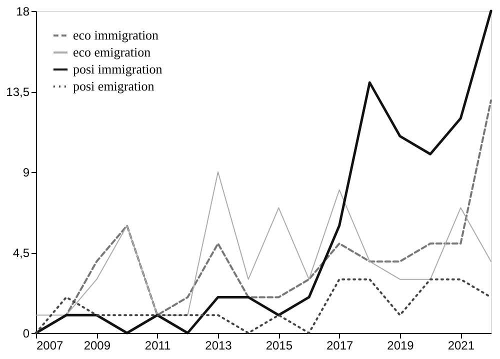 This screenshot has width=500, height=359. What do you see at coordinates (26, 173) in the screenshot?
I see `y-tick-label: 9` at bounding box center [26, 173].